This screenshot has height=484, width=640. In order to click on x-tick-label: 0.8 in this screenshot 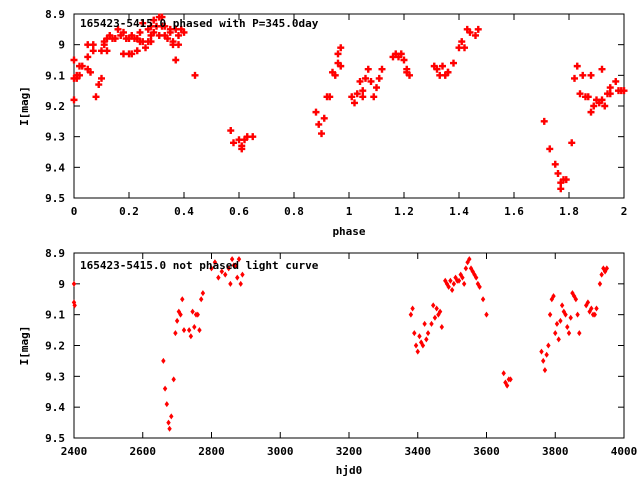, I will do `click(294, 211)`.